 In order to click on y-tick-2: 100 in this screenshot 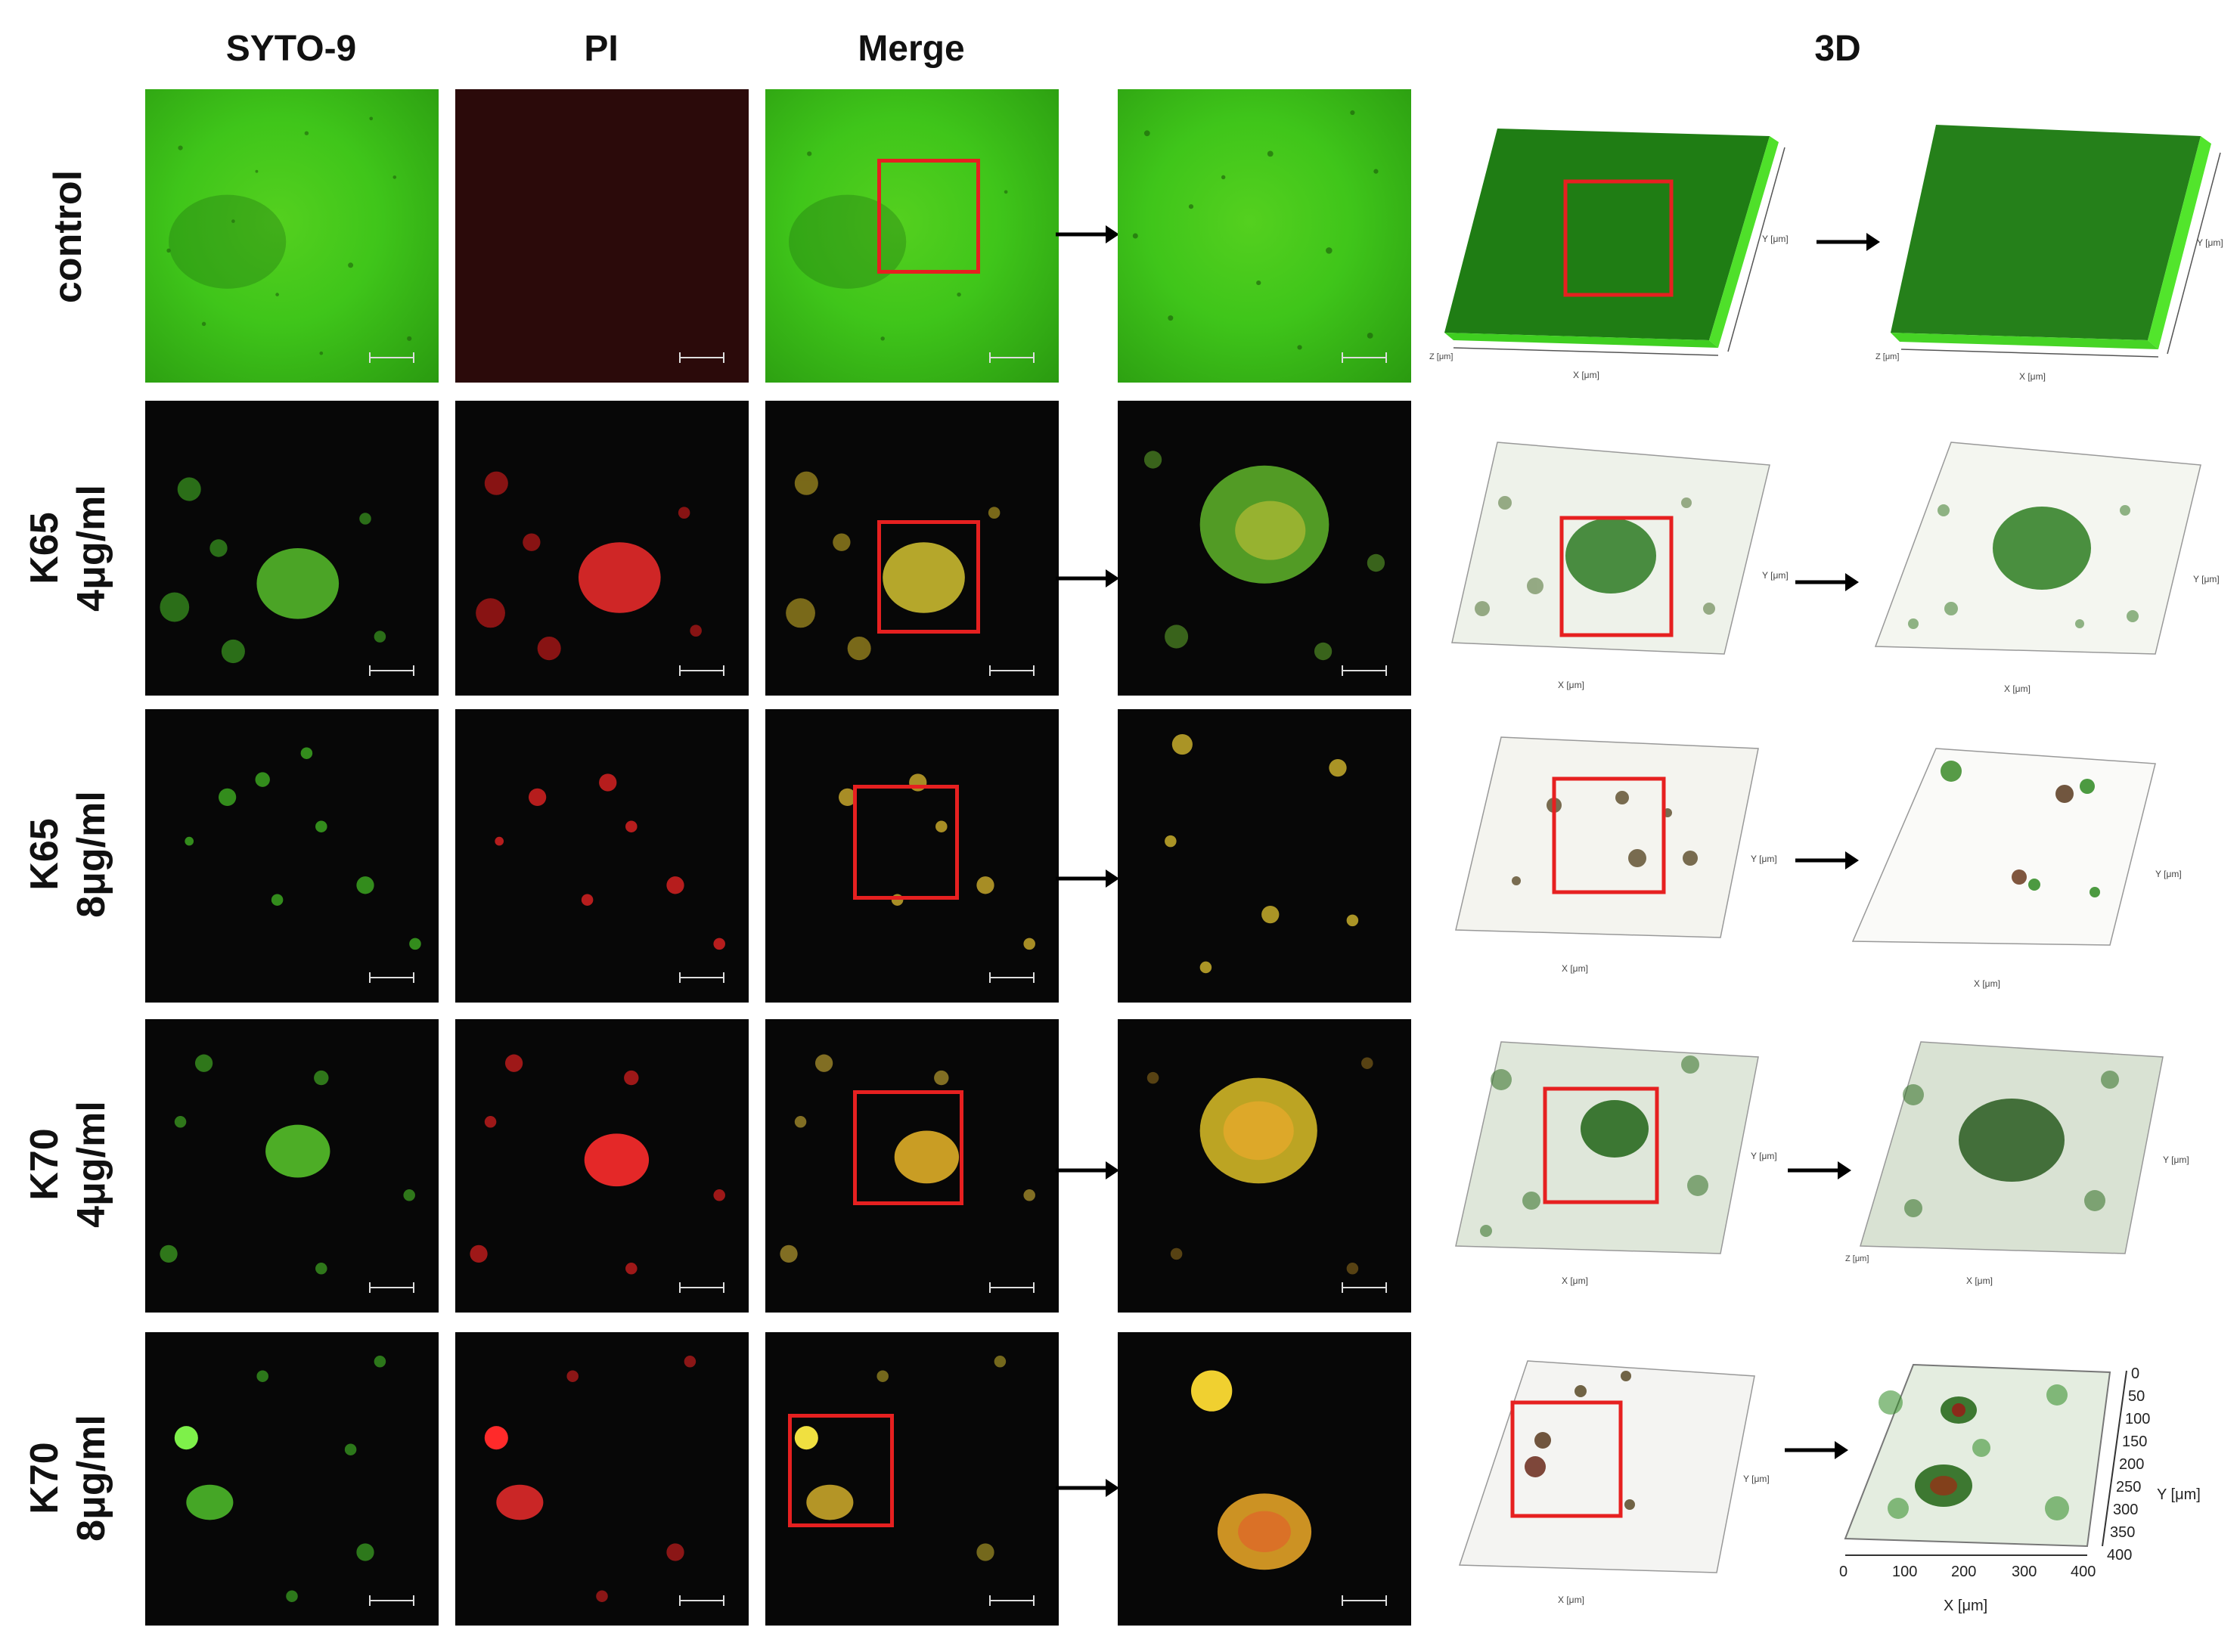, I will do `click(2138, 1419)`.